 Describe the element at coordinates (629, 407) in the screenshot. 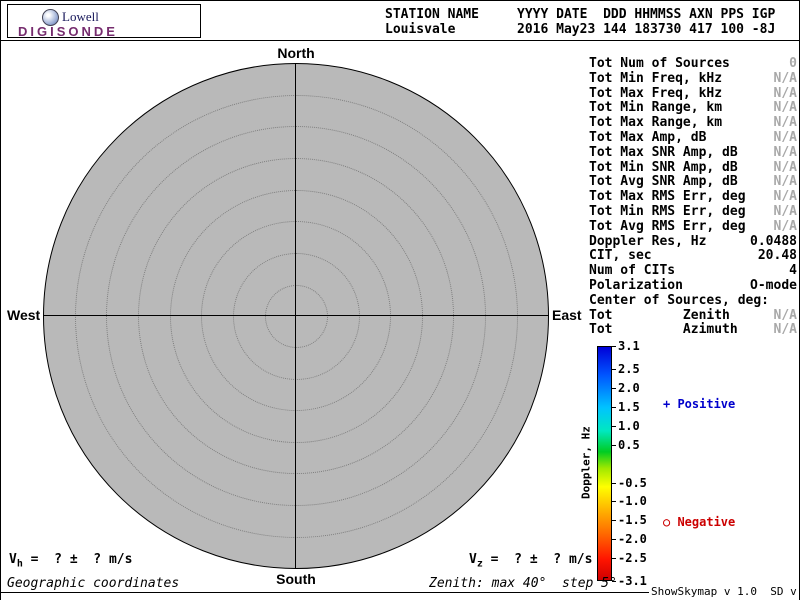

I see `tick-label: 1.5` at that location.